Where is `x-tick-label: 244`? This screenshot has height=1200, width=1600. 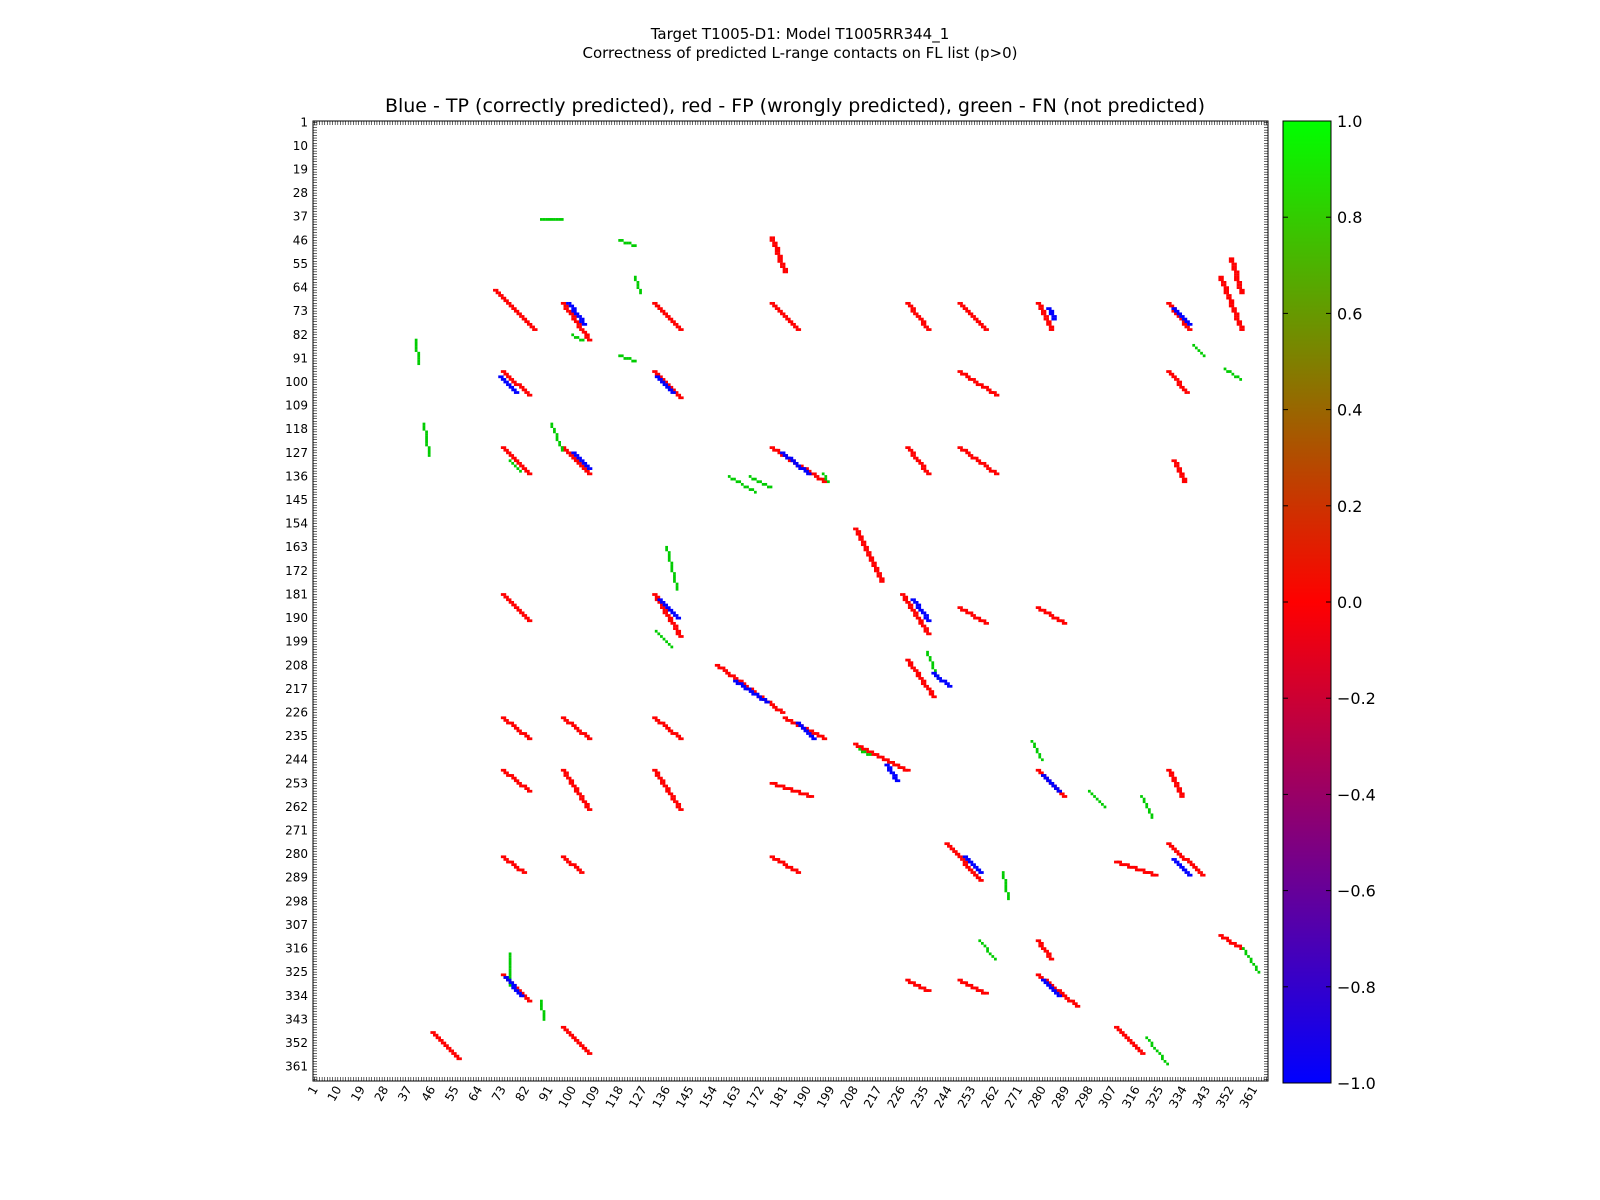
x-tick-label: 244 is located at coordinates (943, 1097).